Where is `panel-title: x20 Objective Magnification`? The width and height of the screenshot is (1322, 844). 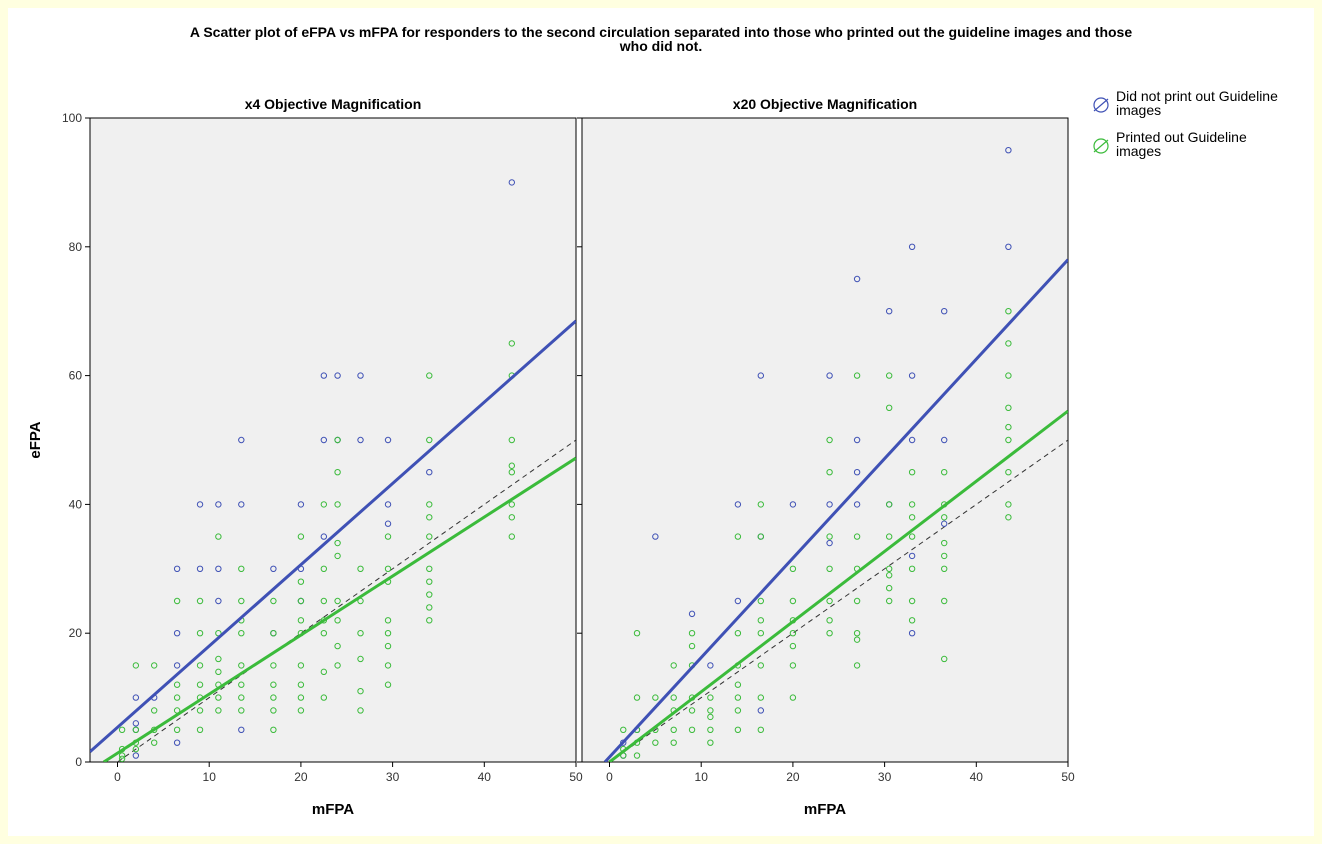
panel-title: x20 Objective Magnification is located at coordinates (825, 104).